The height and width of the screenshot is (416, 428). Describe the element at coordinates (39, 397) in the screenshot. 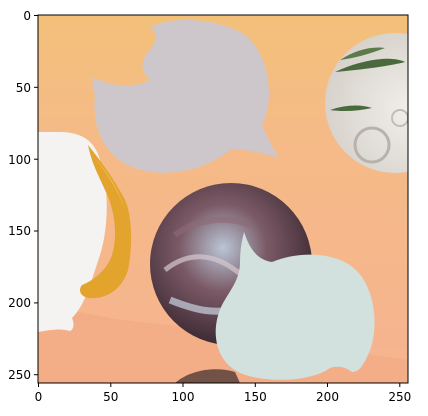

I see `x-tick-label: 0` at that location.